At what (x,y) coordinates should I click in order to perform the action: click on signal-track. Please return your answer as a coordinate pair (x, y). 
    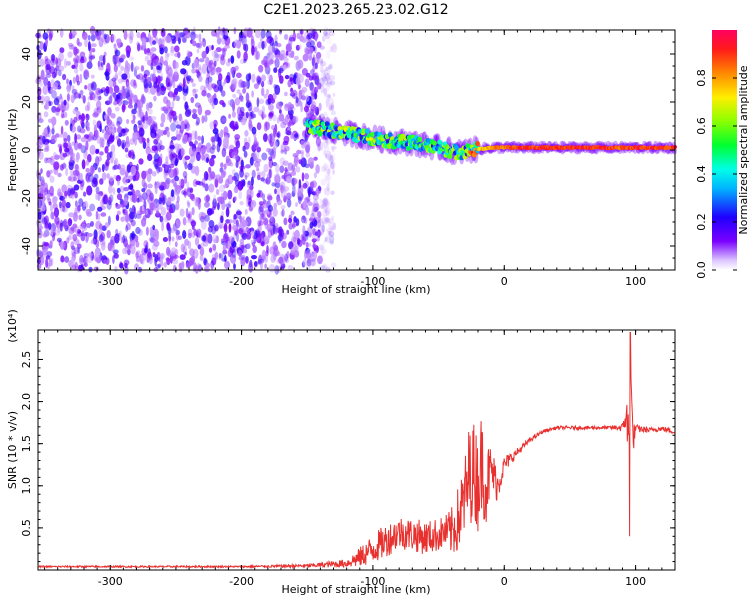
    Looking at the image, I should click on (490, 139).